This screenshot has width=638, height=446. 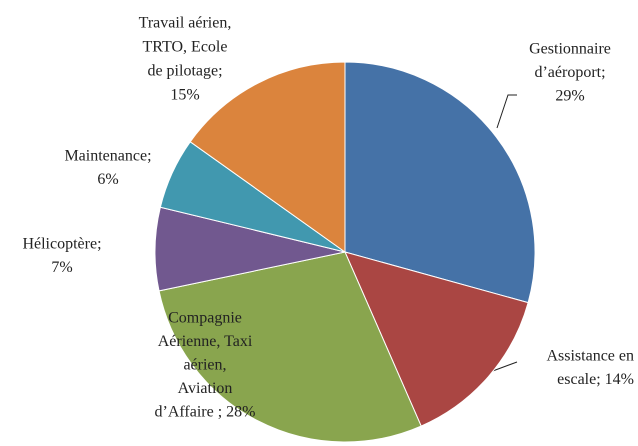 I want to click on slice-label: Aérienne, Taxi, so click(x=205, y=341).